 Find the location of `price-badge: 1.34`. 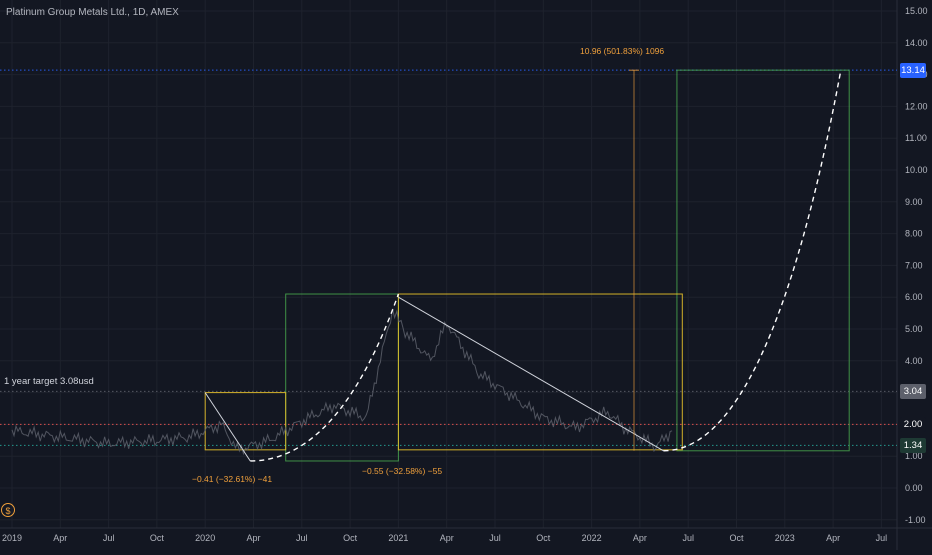

price-badge: 1.34 is located at coordinates (913, 445).